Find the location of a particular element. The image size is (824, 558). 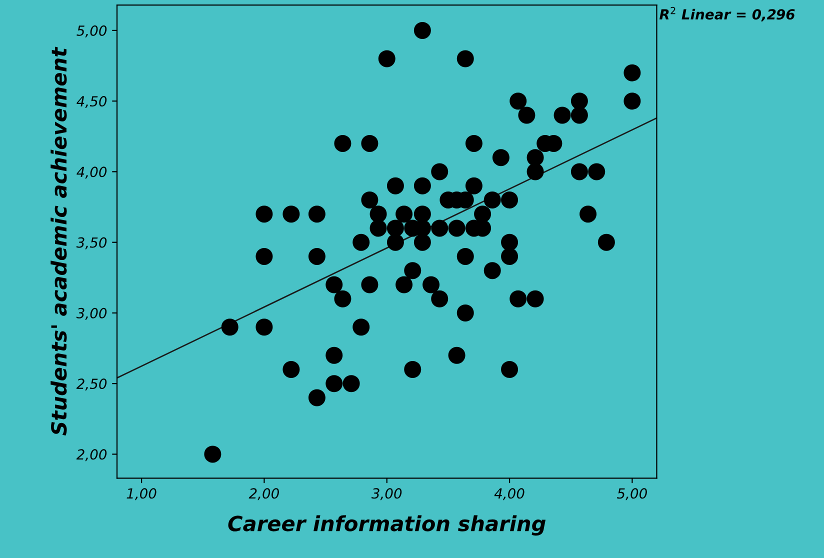

y-tick-label: 5,00 is located at coordinates (91, 31).